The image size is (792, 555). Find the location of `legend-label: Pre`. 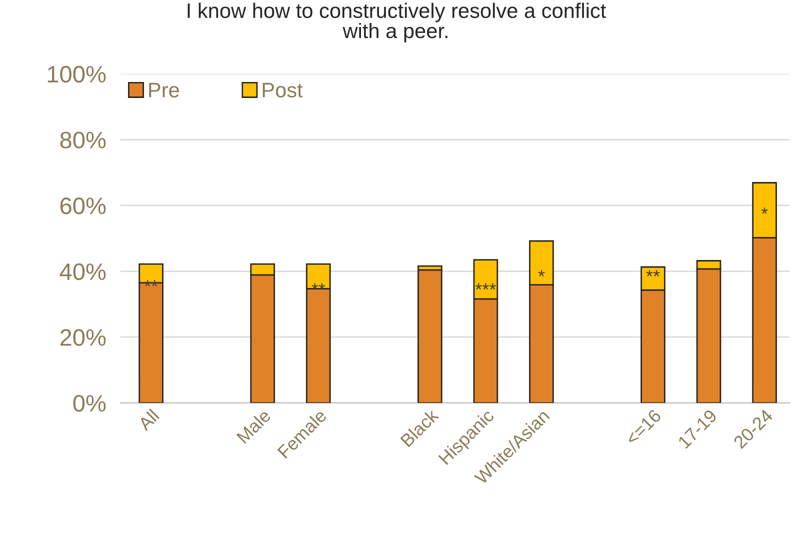

legend-label: Pre is located at coordinates (164, 90).